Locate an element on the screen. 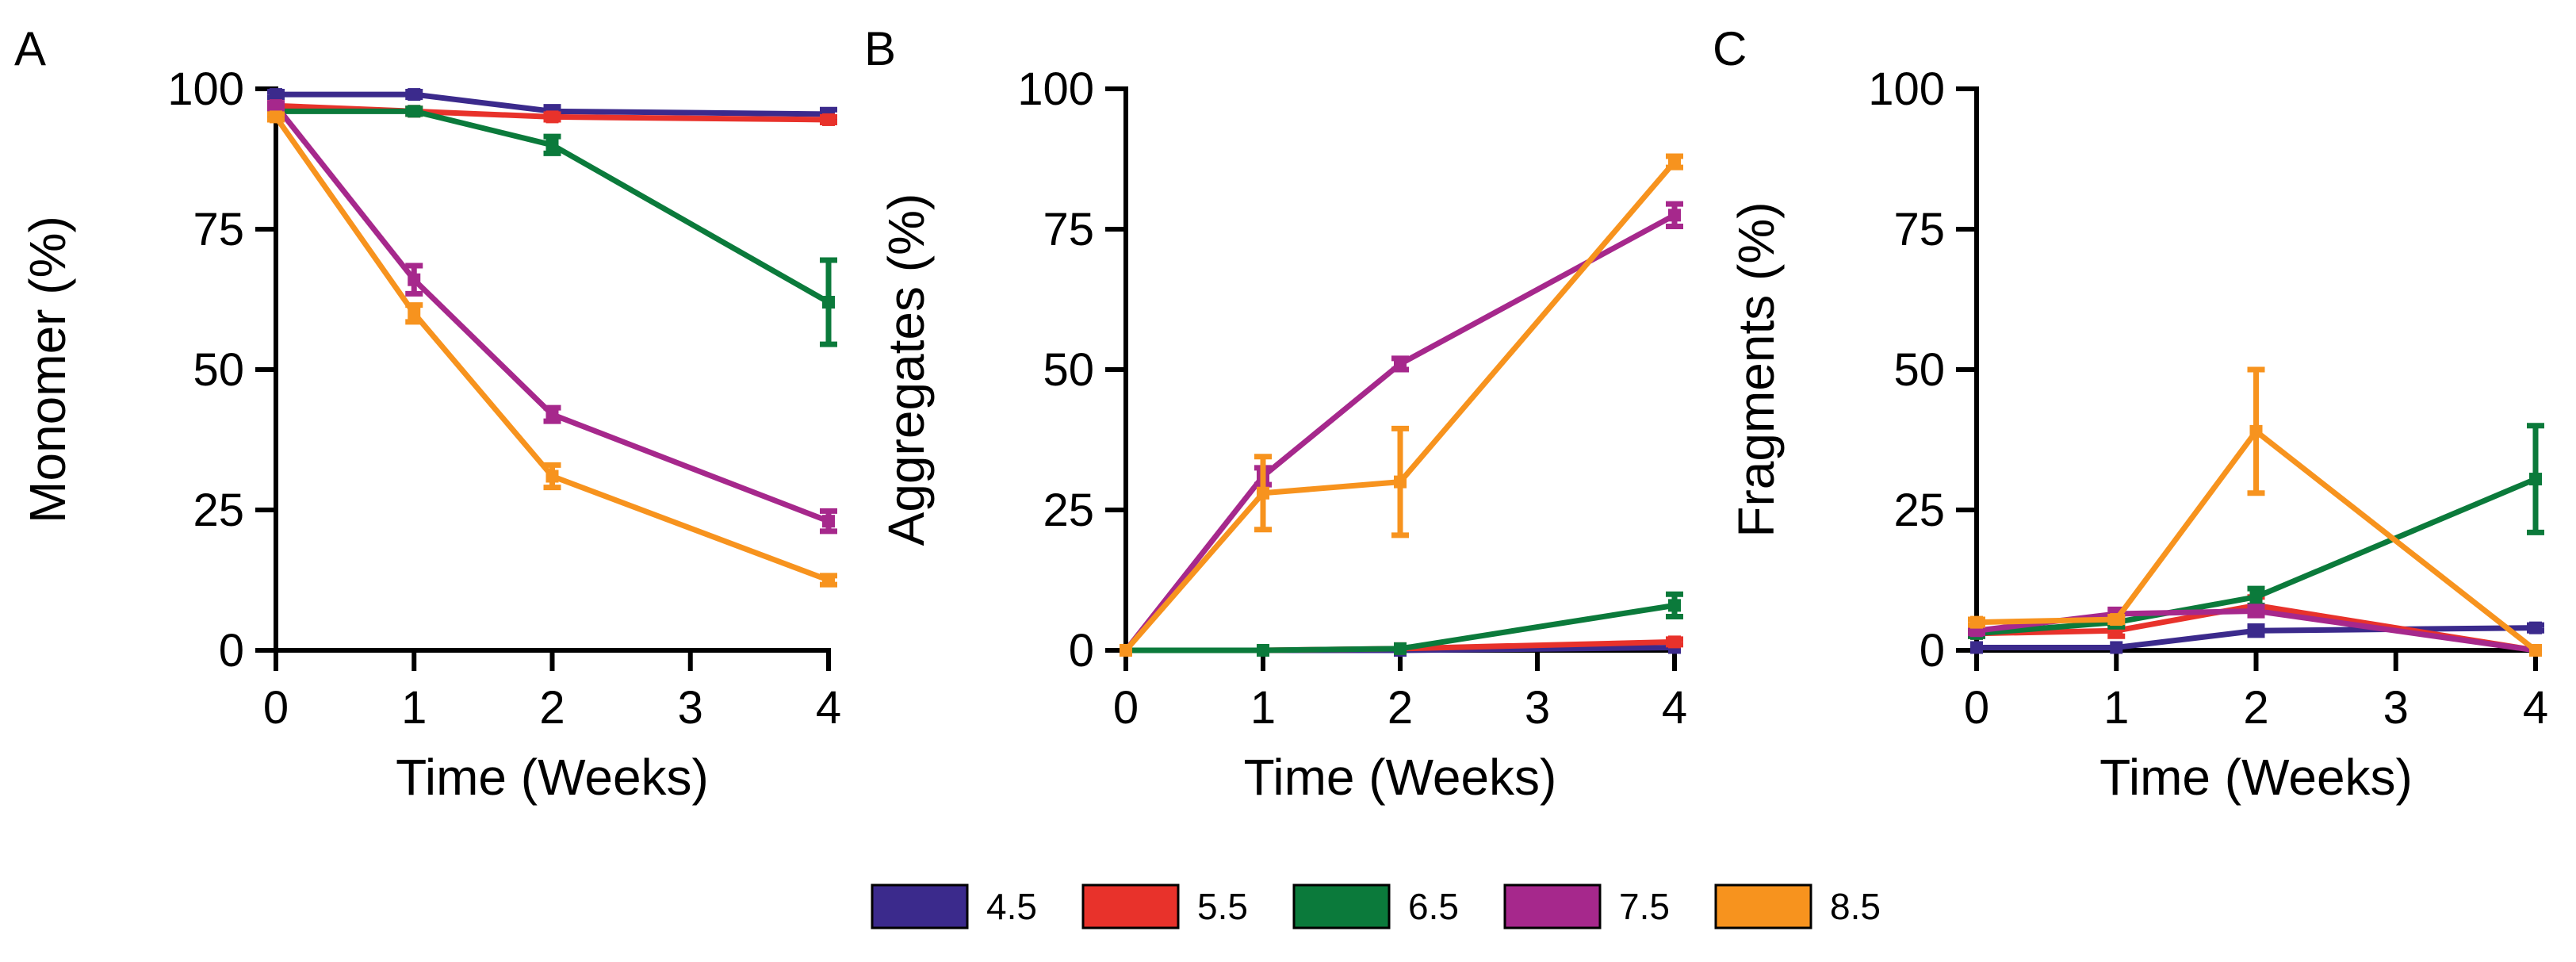 Image resolution: width=2576 pixels, height=962 pixels. legend-item: 5.5 is located at coordinates (1164, 906).